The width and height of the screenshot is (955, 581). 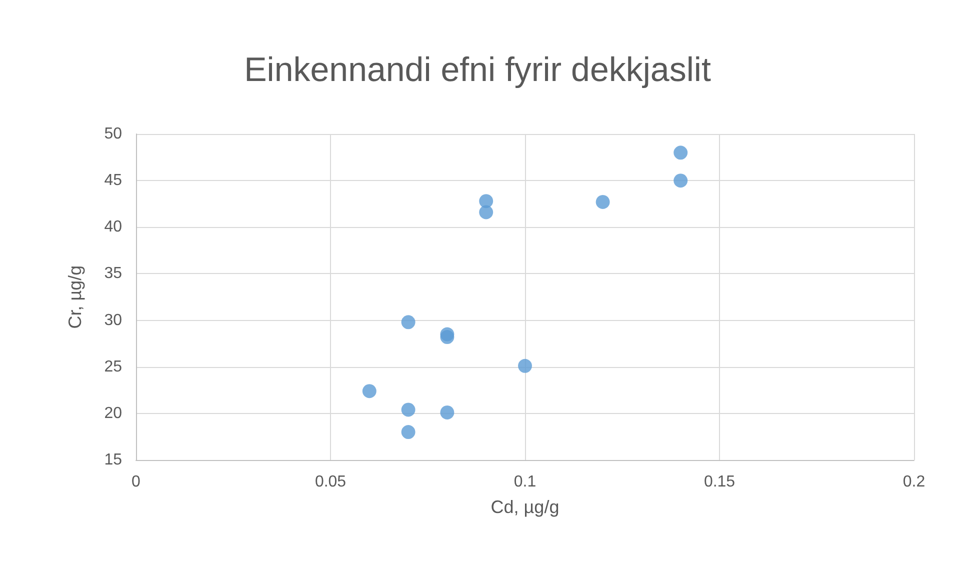 I want to click on y-tick-label: 35, so click(x=113, y=273).